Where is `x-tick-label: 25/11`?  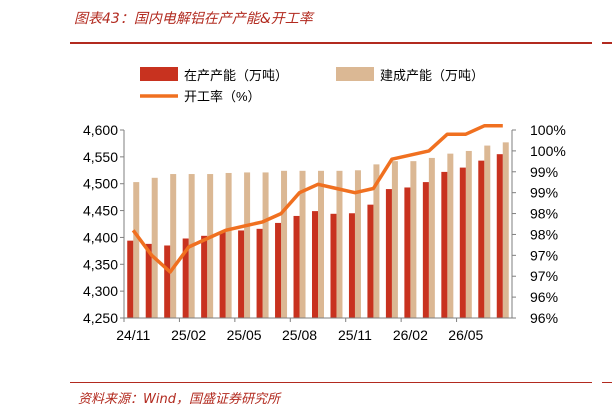 x-tick-label: 25/11 is located at coordinates (355, 335).